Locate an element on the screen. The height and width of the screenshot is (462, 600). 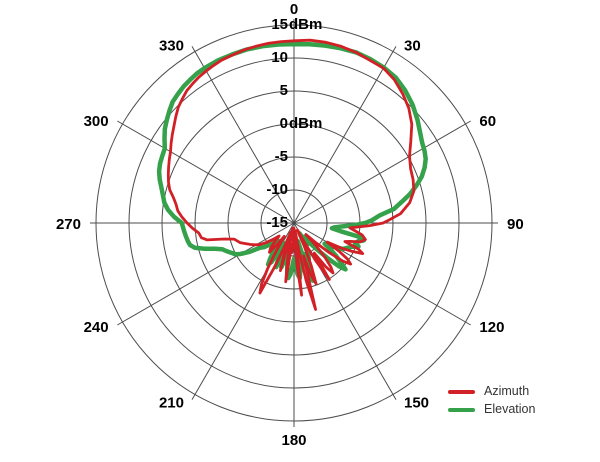
angle-label-150: 150 is located at coordinates (416, 402).